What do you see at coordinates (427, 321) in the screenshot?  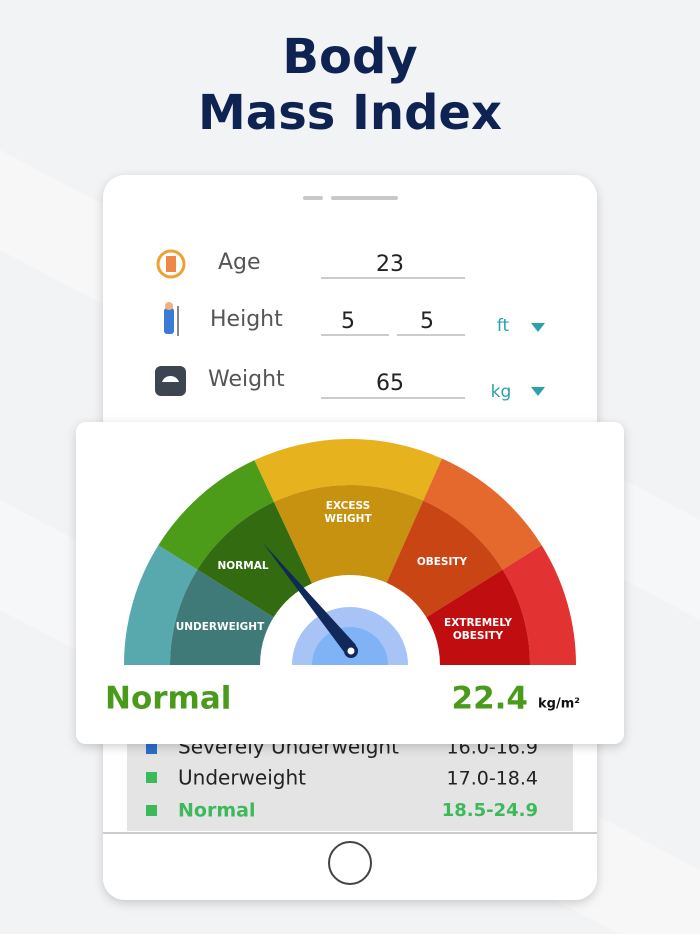 I see `height-inches: 5` at bounding box center [427, 321].